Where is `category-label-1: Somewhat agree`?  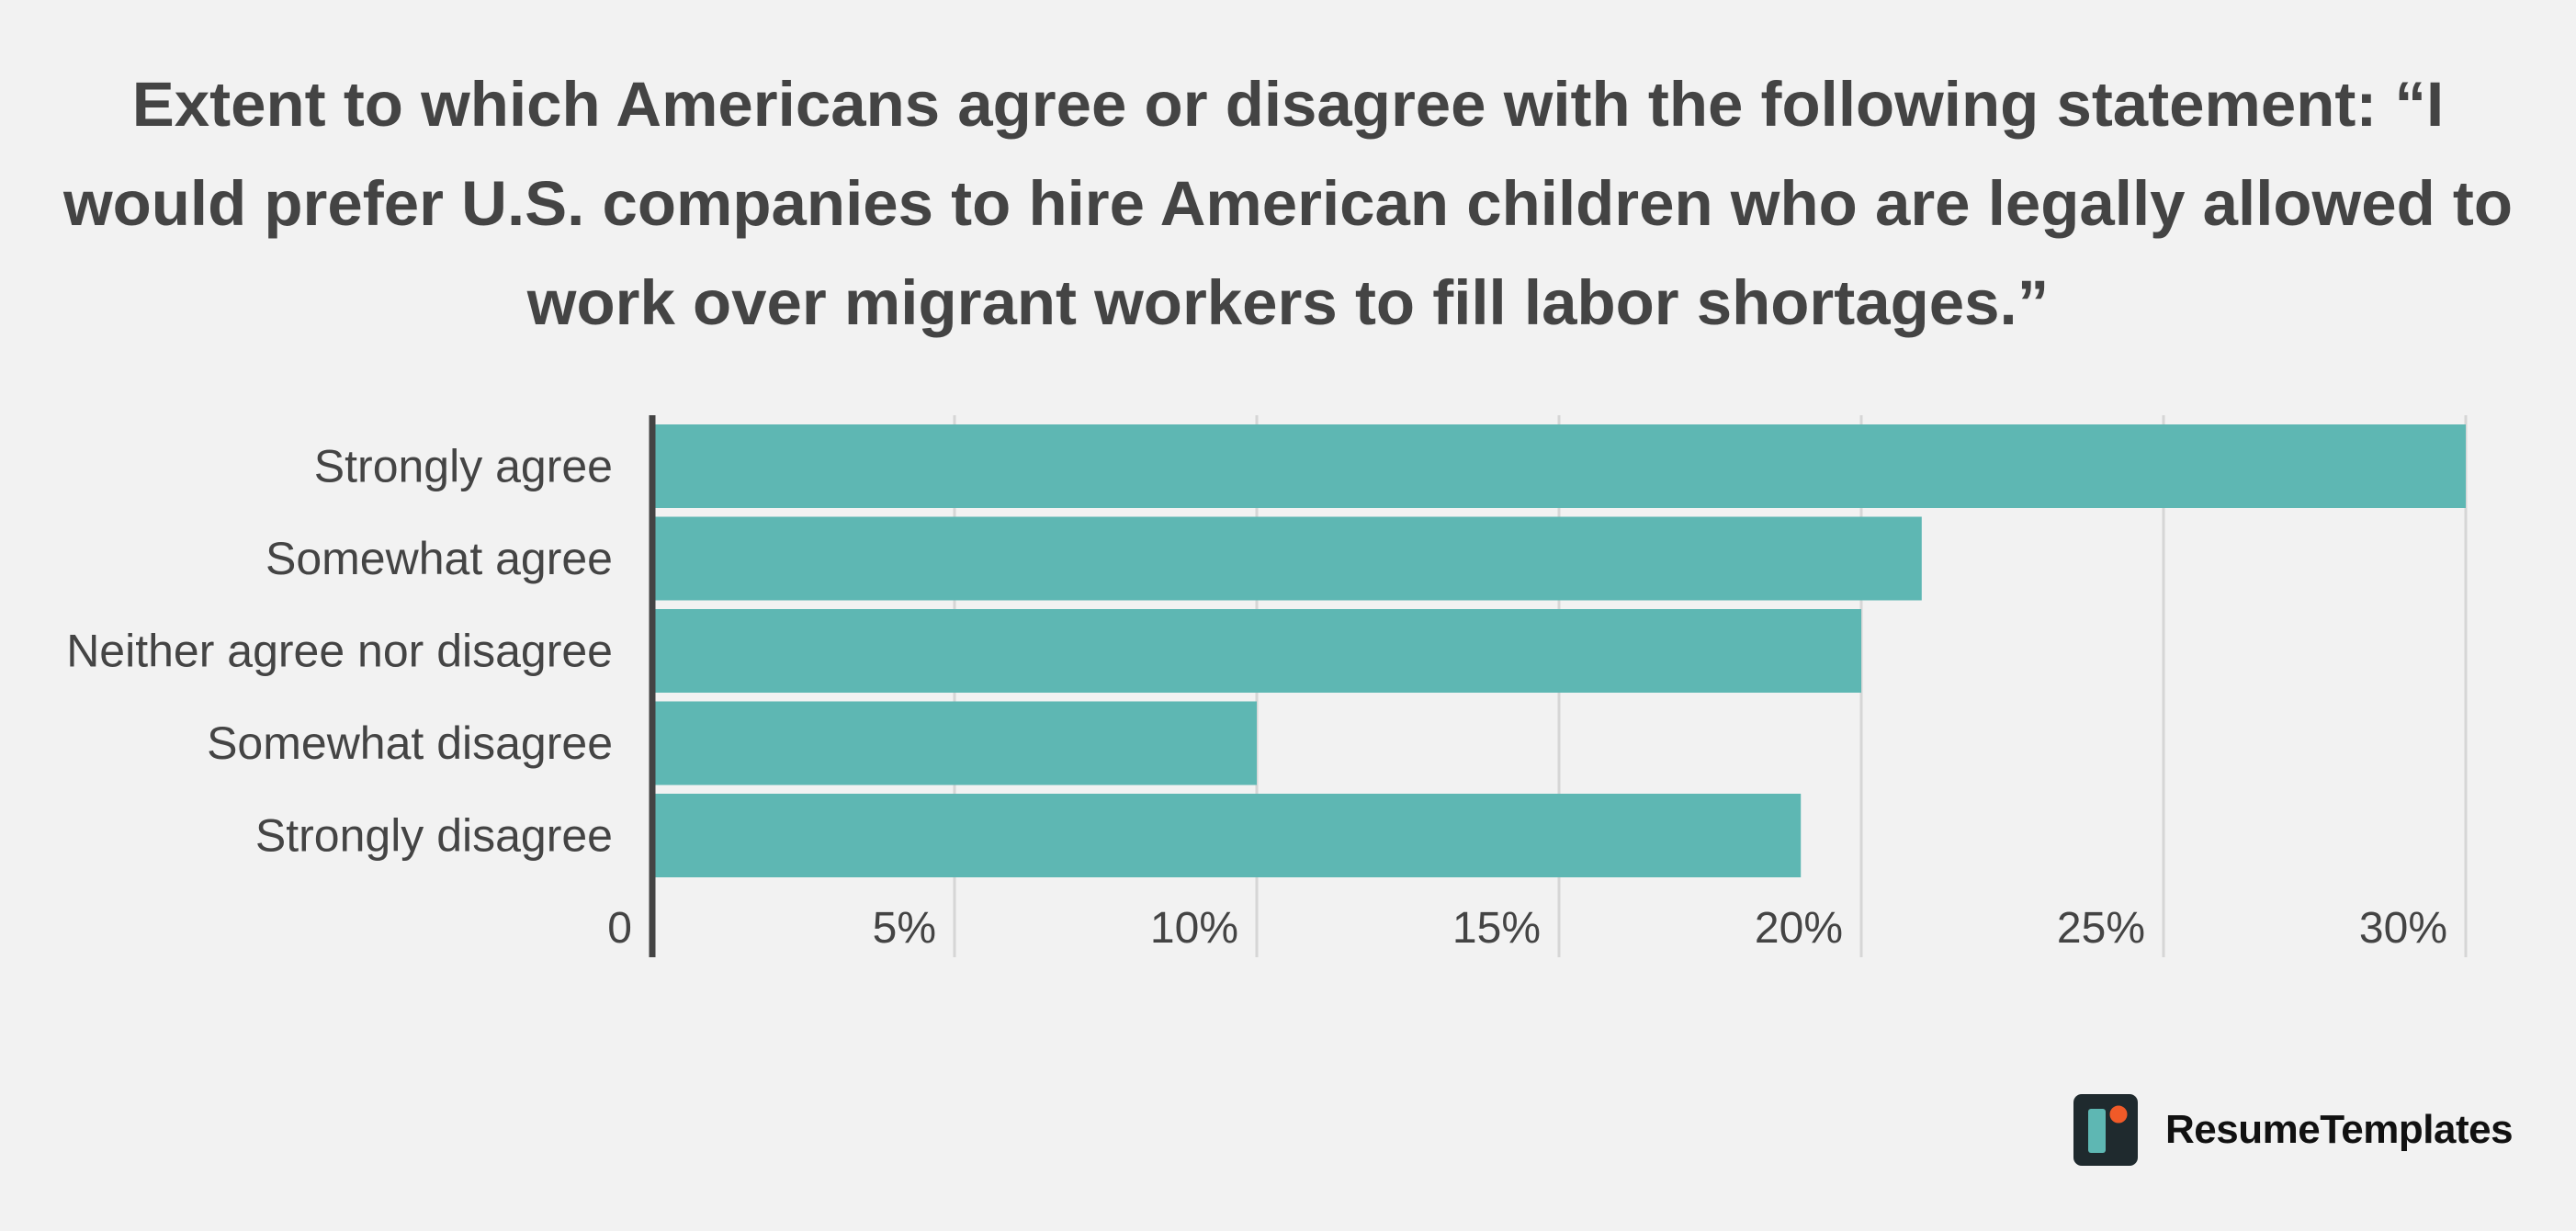 category-label-1: Somewhat agree is located at coordinates (439, 559).